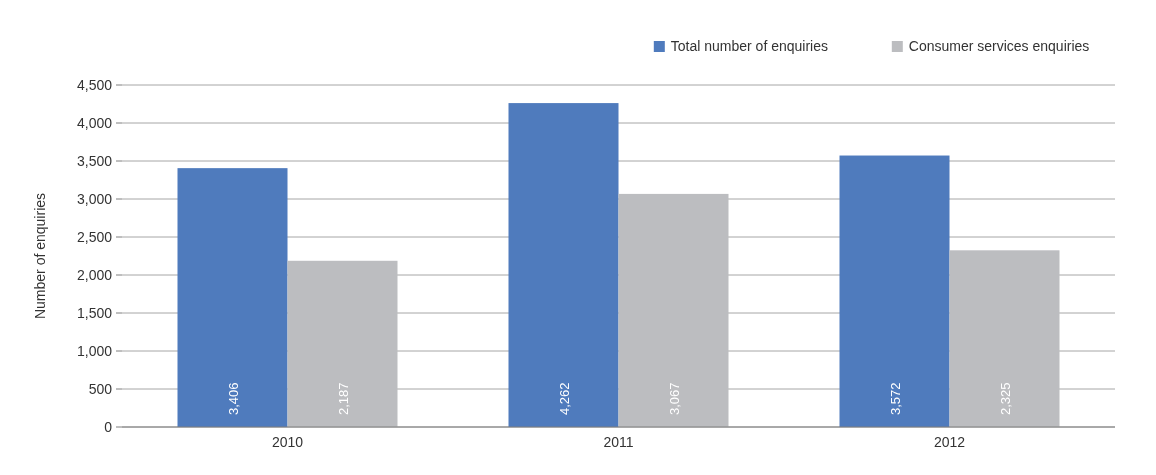 Image resolution: width=1156 pixels, height=475 pixels. What do you see at coordinates (1005, 398) in the screenshot?
I see `data-label: 2,325` at bounding box center [1005, 398].